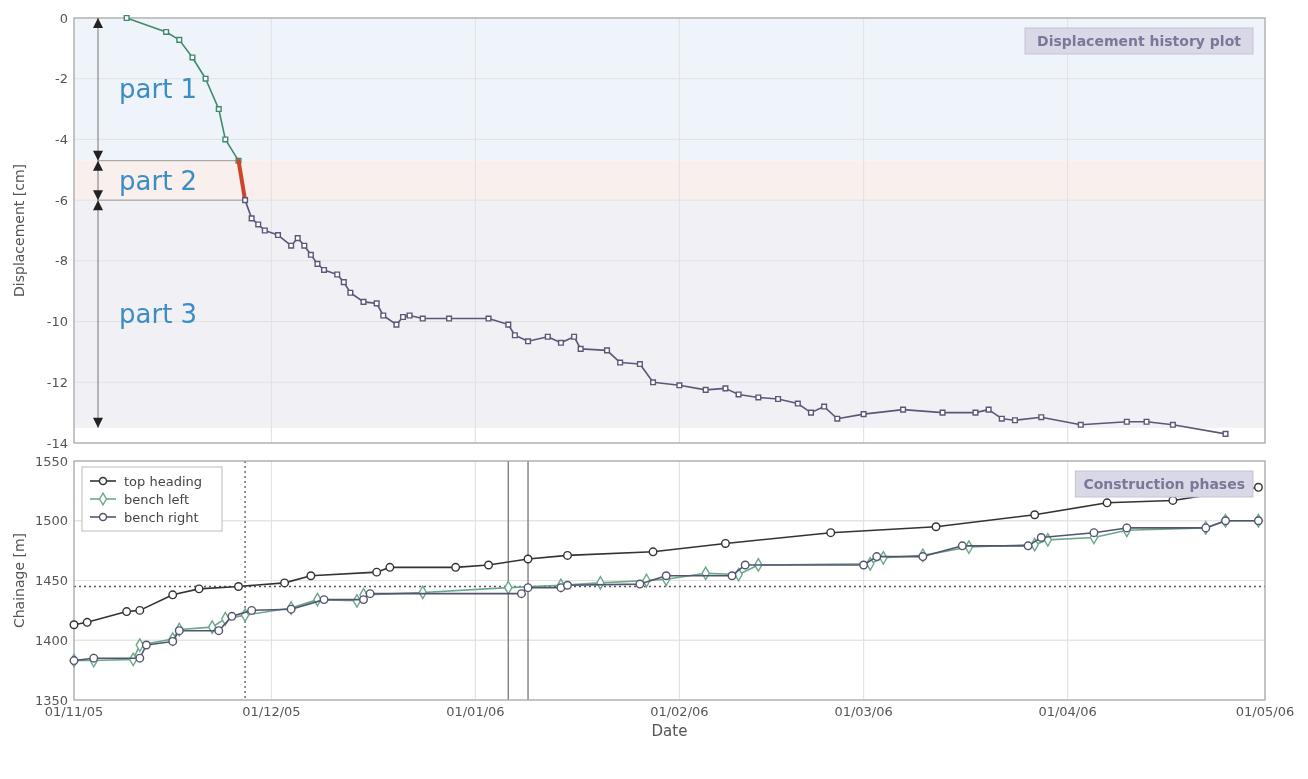  Describe the element at coordinates (1265, 711) in the screenshot. I see `x-tick-label: 01/05/06` at that location.